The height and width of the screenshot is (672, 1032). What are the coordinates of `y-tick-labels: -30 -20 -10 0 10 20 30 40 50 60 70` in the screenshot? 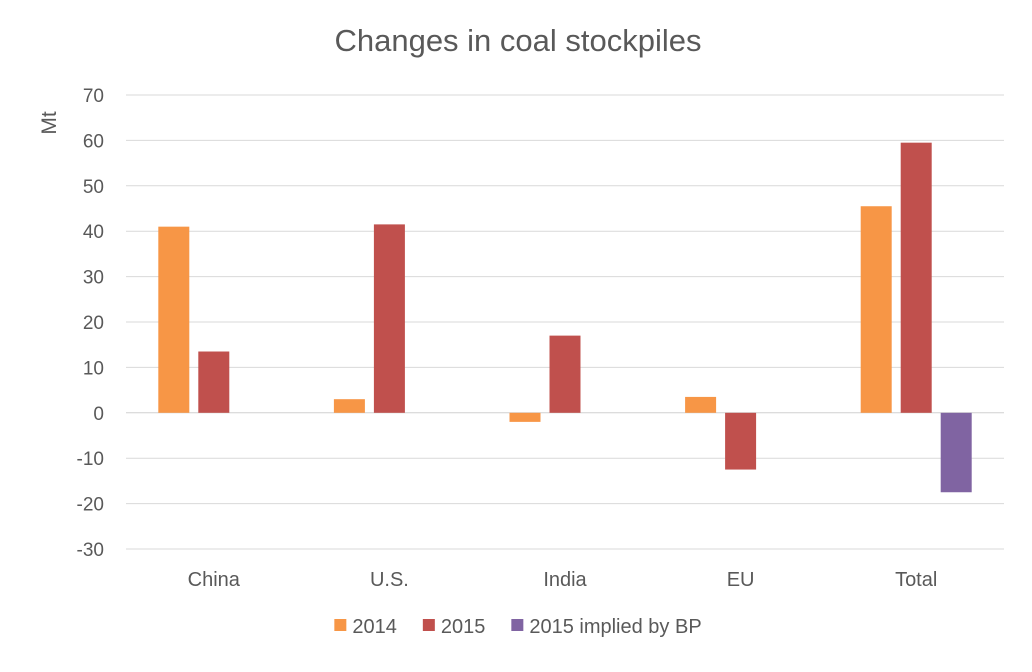 It's located at (90, 323).